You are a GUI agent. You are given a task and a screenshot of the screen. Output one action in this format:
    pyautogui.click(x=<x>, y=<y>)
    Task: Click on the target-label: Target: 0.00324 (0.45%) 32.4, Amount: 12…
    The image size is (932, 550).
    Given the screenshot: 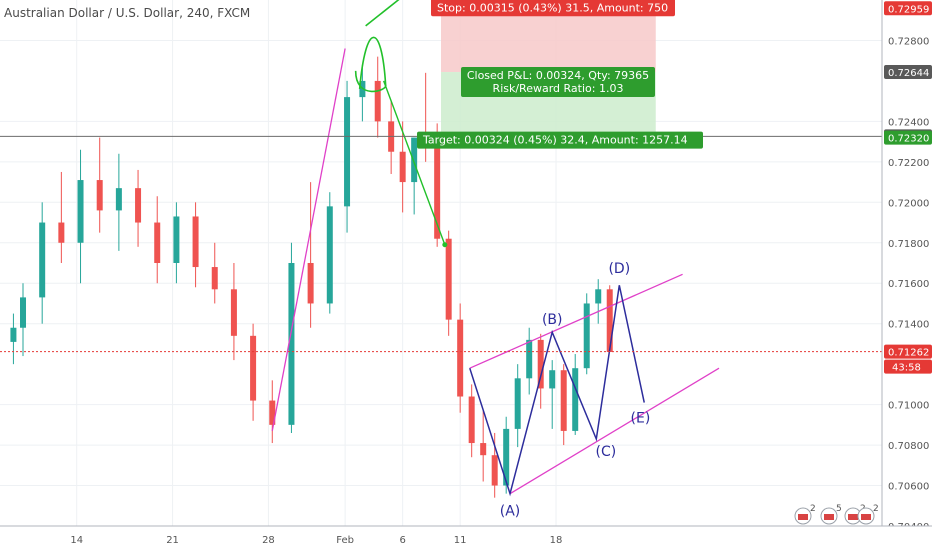 What is the action you would take?
    pyautogui.click(x=555, y=140)
    